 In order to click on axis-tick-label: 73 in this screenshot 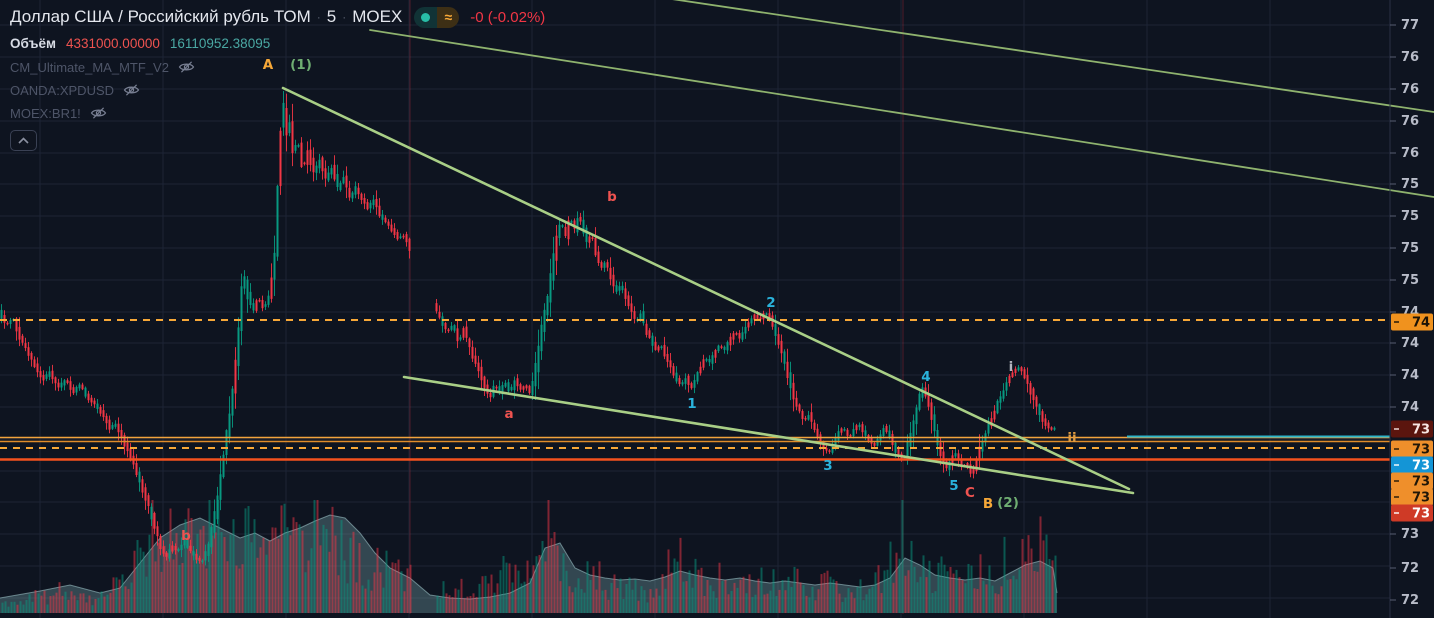, I will do `click(1410, 534)`.